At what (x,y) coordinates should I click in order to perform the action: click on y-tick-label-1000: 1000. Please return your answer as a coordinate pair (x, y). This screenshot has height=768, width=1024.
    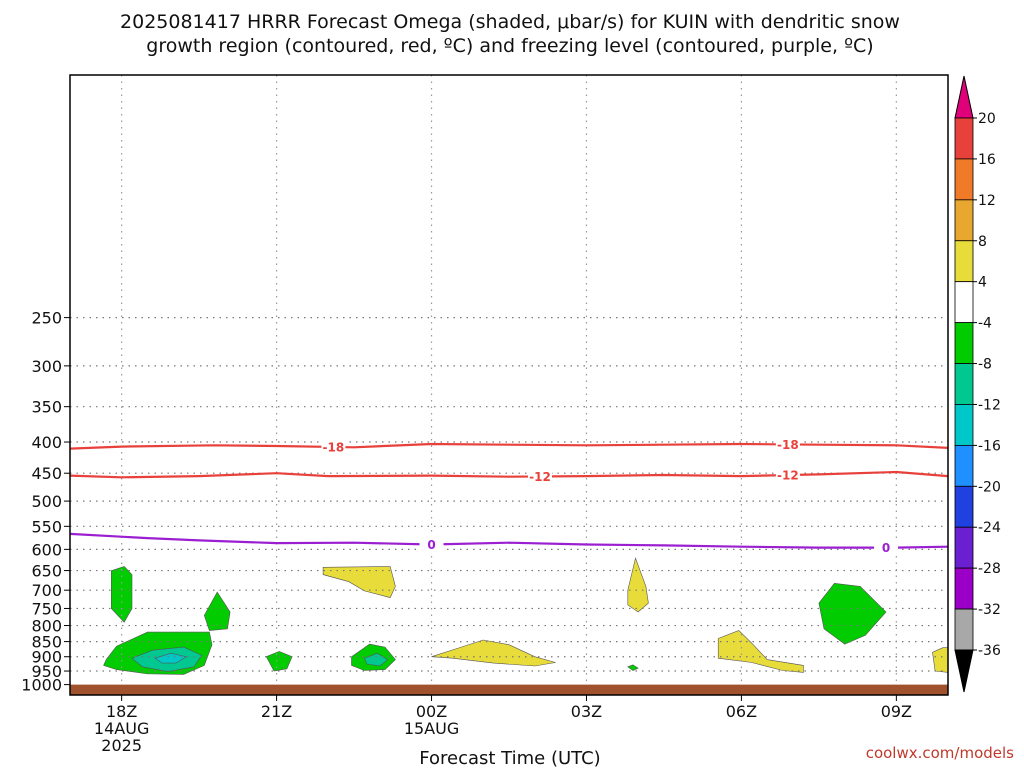
    Looking at the image, I should click on (41, 685).